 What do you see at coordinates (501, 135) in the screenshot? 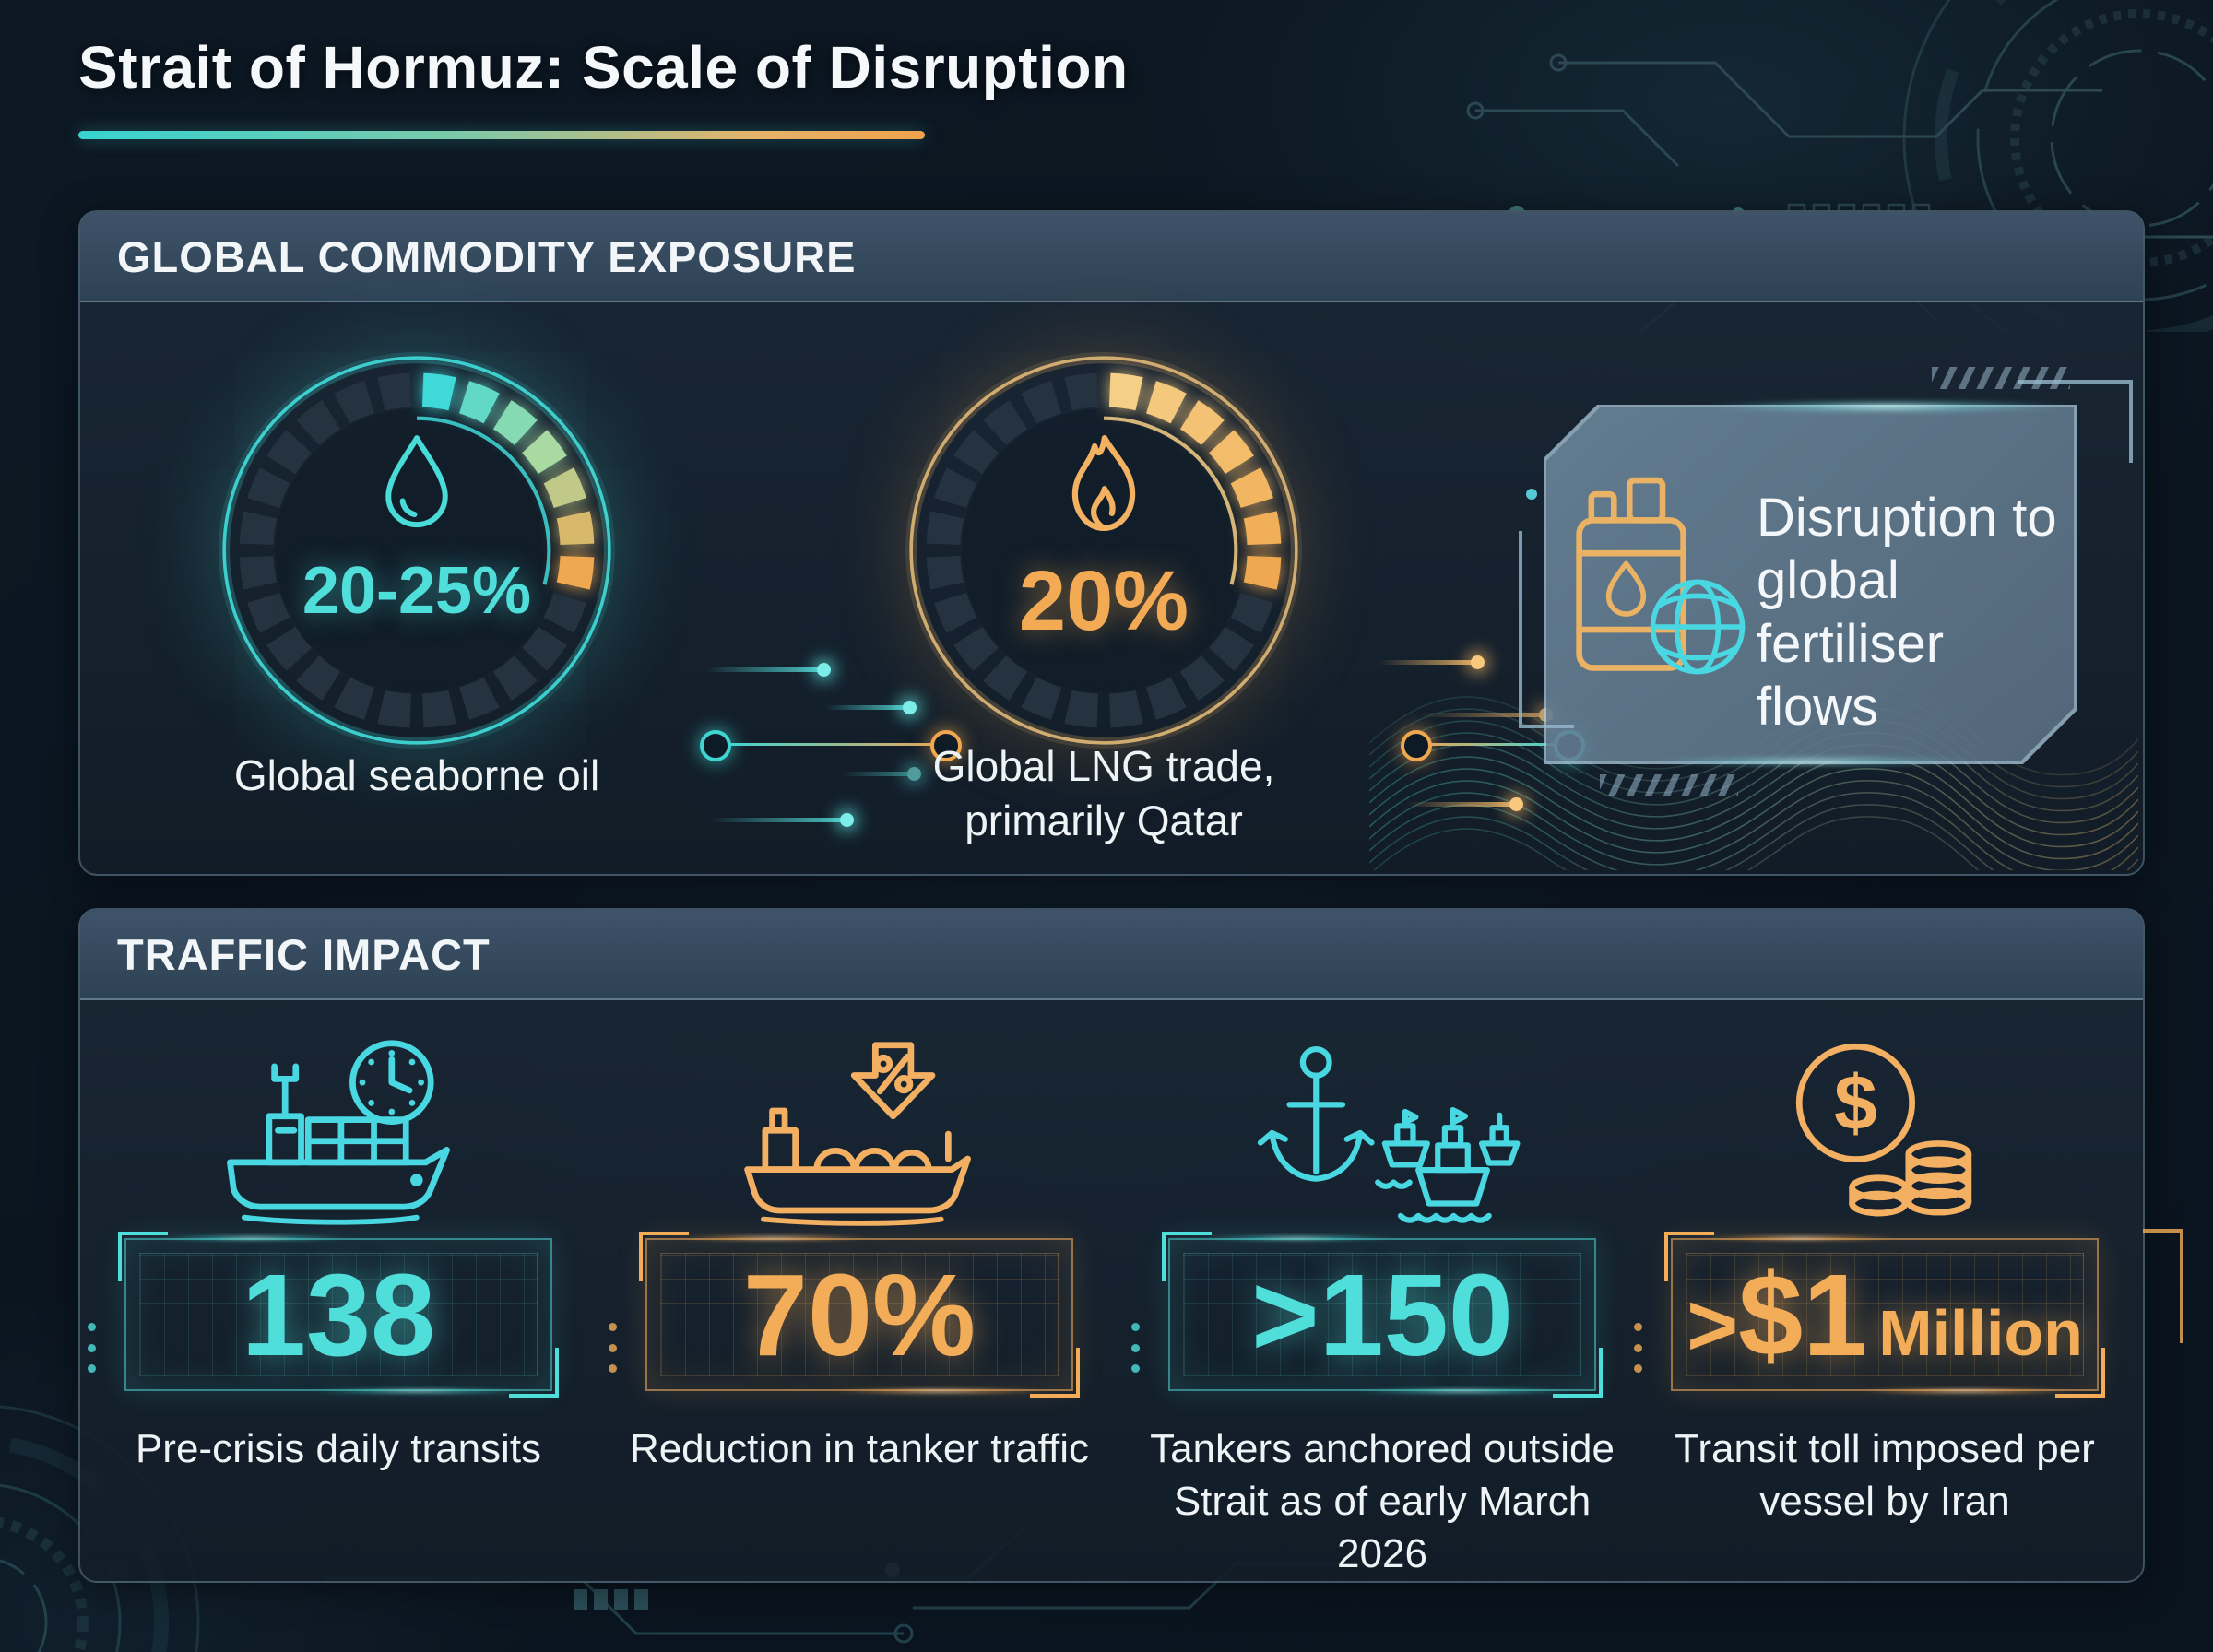
I see `title-underline` at bounding box center [501, 135].